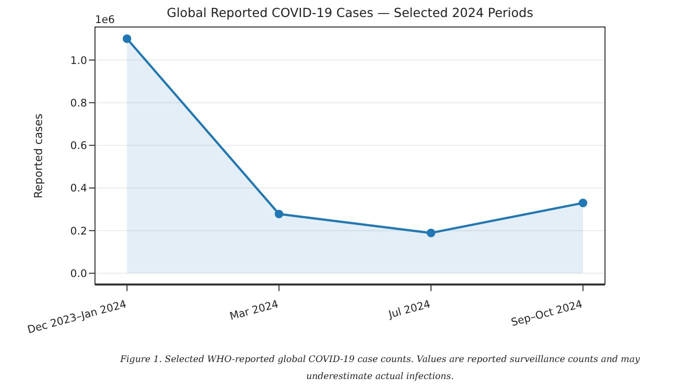 The width and height of the screenshot is (682, 392). I want to click on chart-title: Global Reported COVID-19 Cases — Selected 2024 Periods, so click(350, 12).